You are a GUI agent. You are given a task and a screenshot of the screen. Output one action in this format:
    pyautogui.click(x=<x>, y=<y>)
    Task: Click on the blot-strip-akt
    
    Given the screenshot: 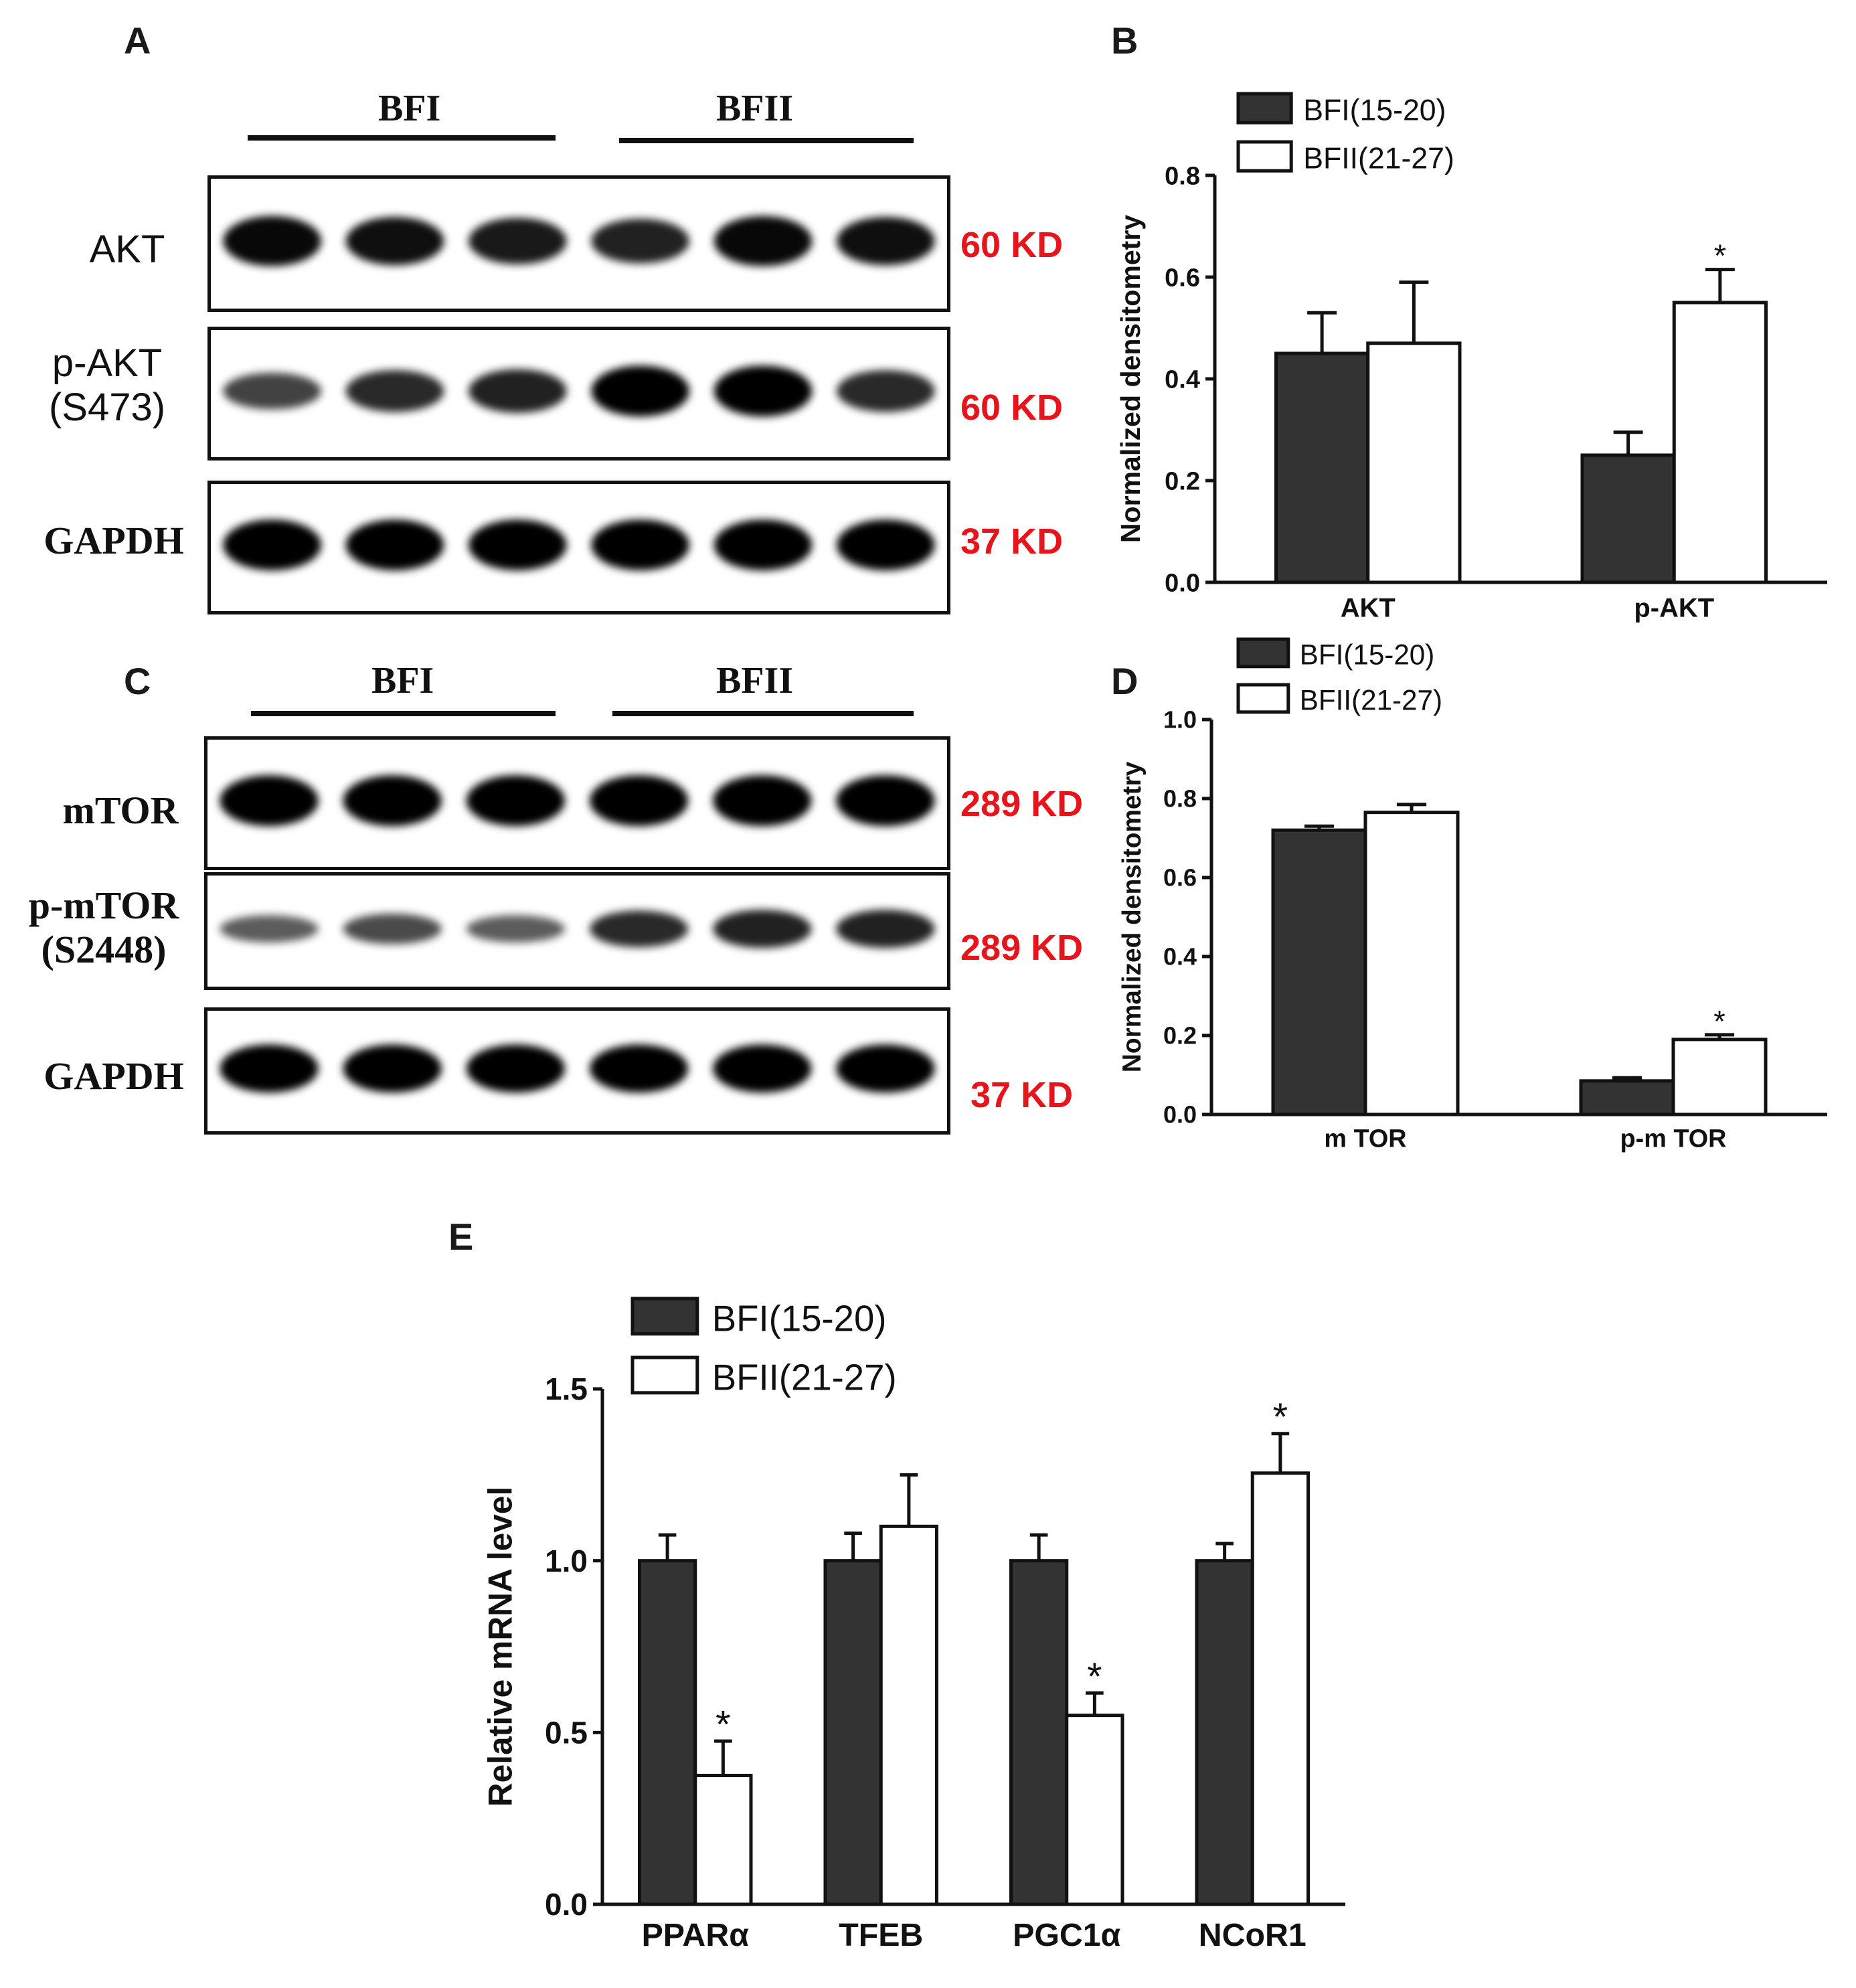 What is the action you would take?
    pyautogui.click(x=578, y=243)
    